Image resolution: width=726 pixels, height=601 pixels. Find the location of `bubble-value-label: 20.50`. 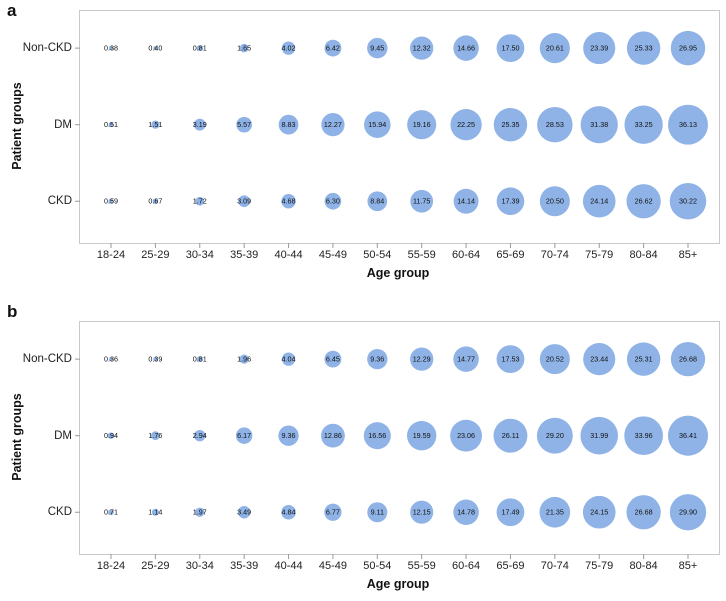

bubble-value-label: 20.50 is located at coordinates (555, 201).